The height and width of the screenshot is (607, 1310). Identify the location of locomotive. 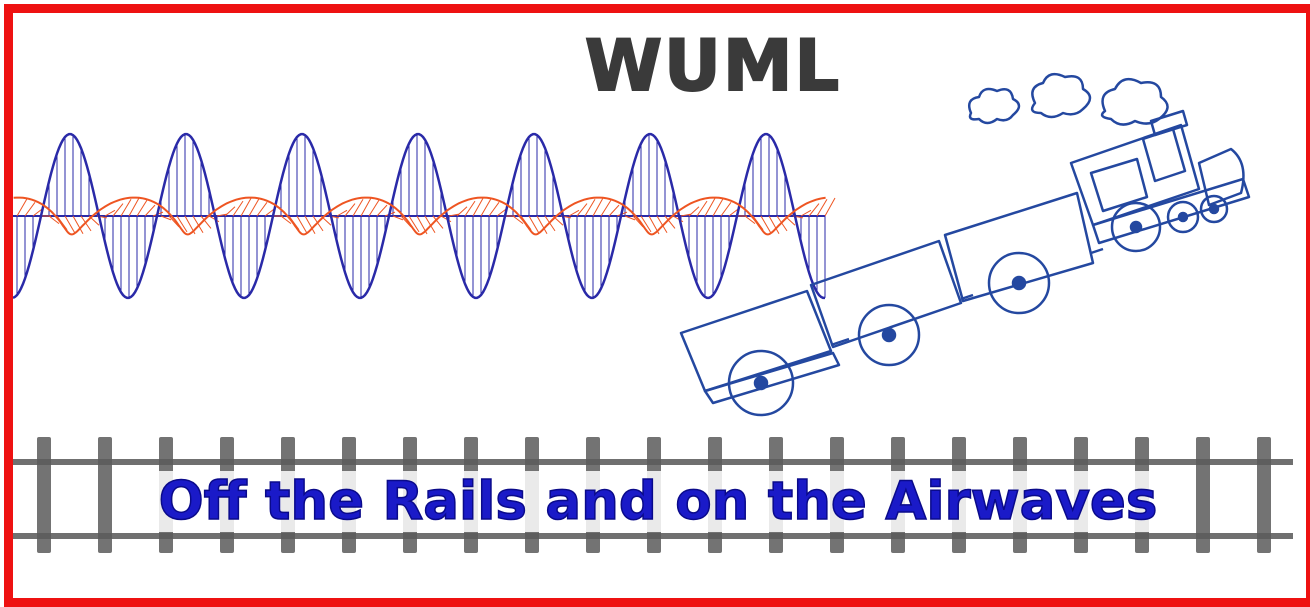
(1160, 181).